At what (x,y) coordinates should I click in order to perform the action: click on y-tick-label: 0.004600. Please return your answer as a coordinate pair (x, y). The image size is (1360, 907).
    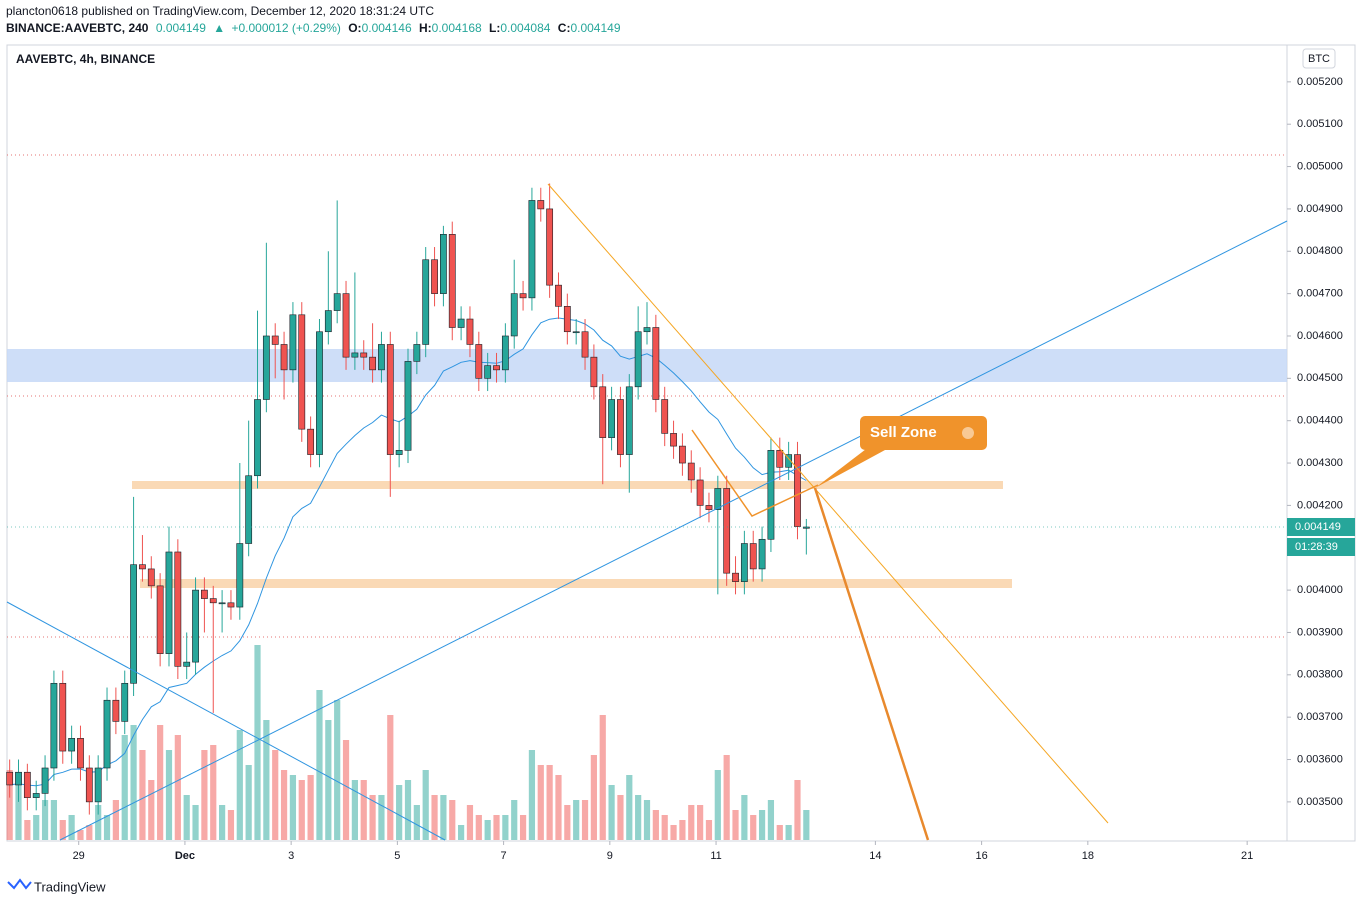
    Looking at the image, I should click on (1320, 336).